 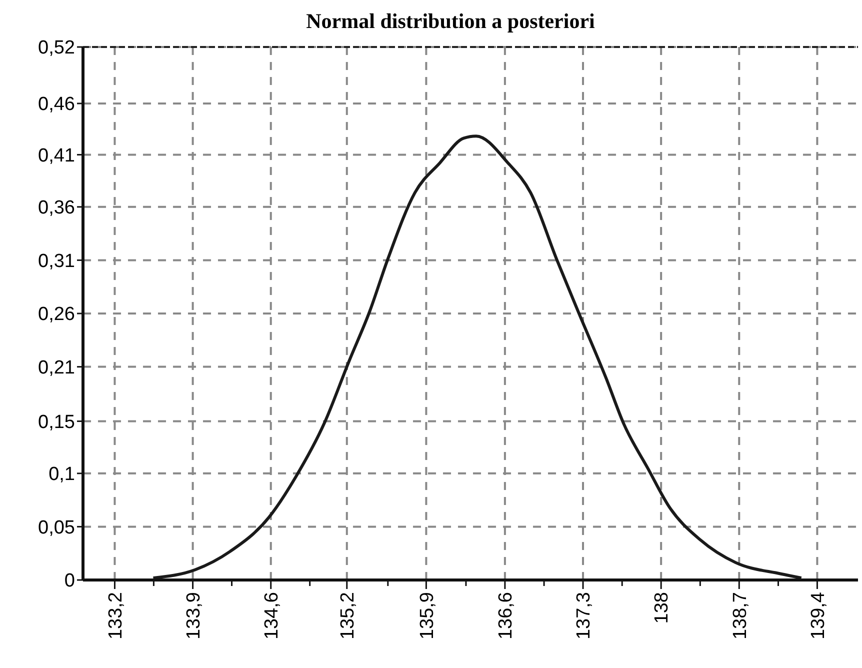 What do you see at coordinates (740, 616) in the screenshot?
I see `x-tick-label: 138,7` at bounding box center [740, 616].